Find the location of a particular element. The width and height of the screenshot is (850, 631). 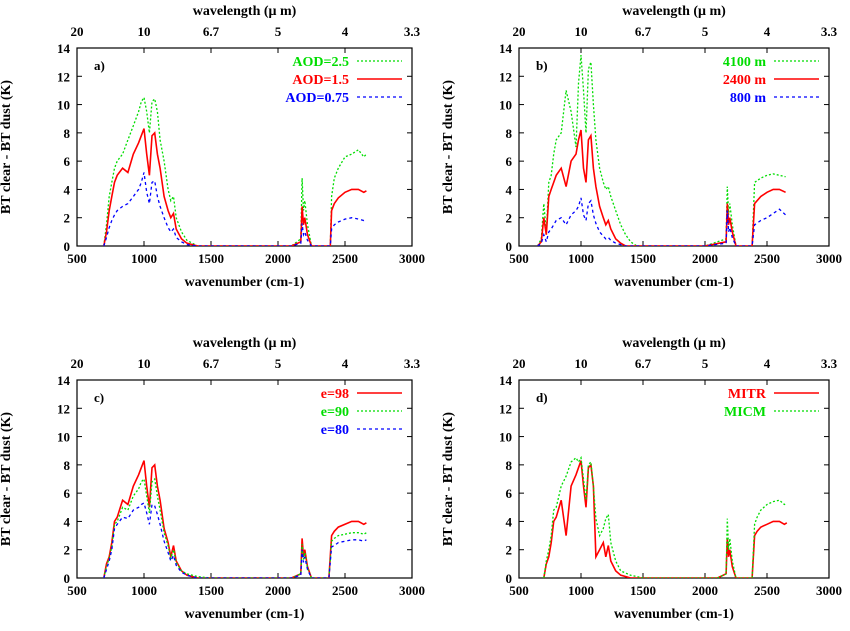

y-axis-label: BT clear - BT dust (K) is located at coordinates (7, 479).